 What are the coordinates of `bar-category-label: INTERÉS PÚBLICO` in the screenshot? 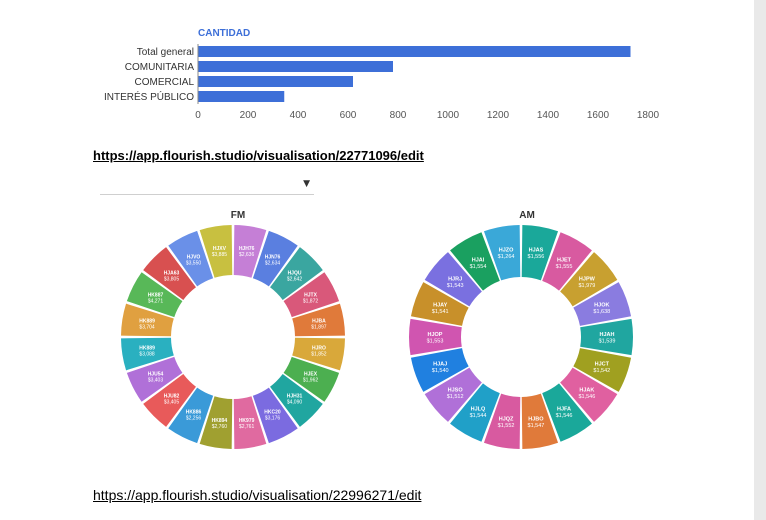 It's located at (149, 96).